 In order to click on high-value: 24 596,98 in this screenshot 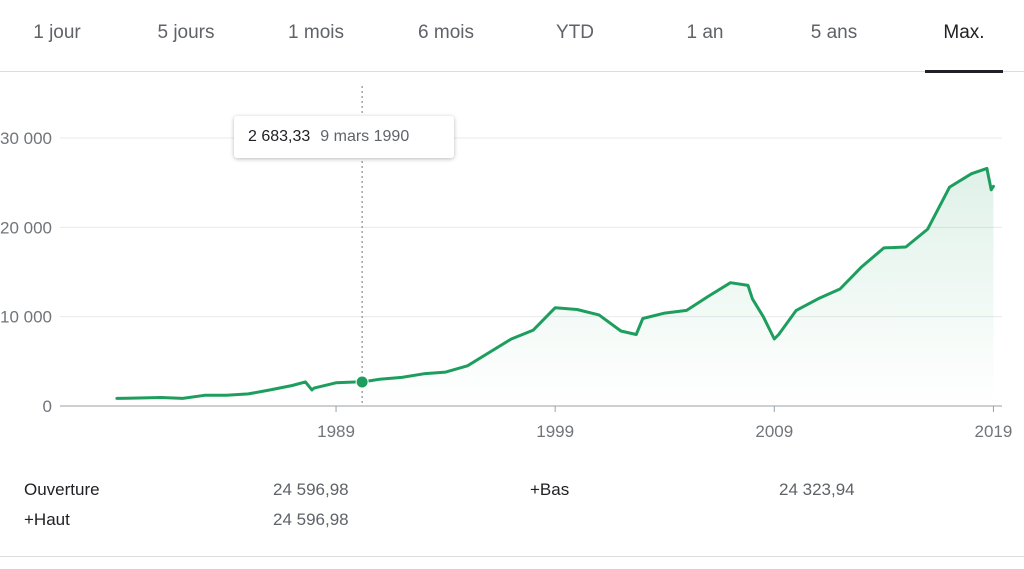, I will do `click(311, 519)`.